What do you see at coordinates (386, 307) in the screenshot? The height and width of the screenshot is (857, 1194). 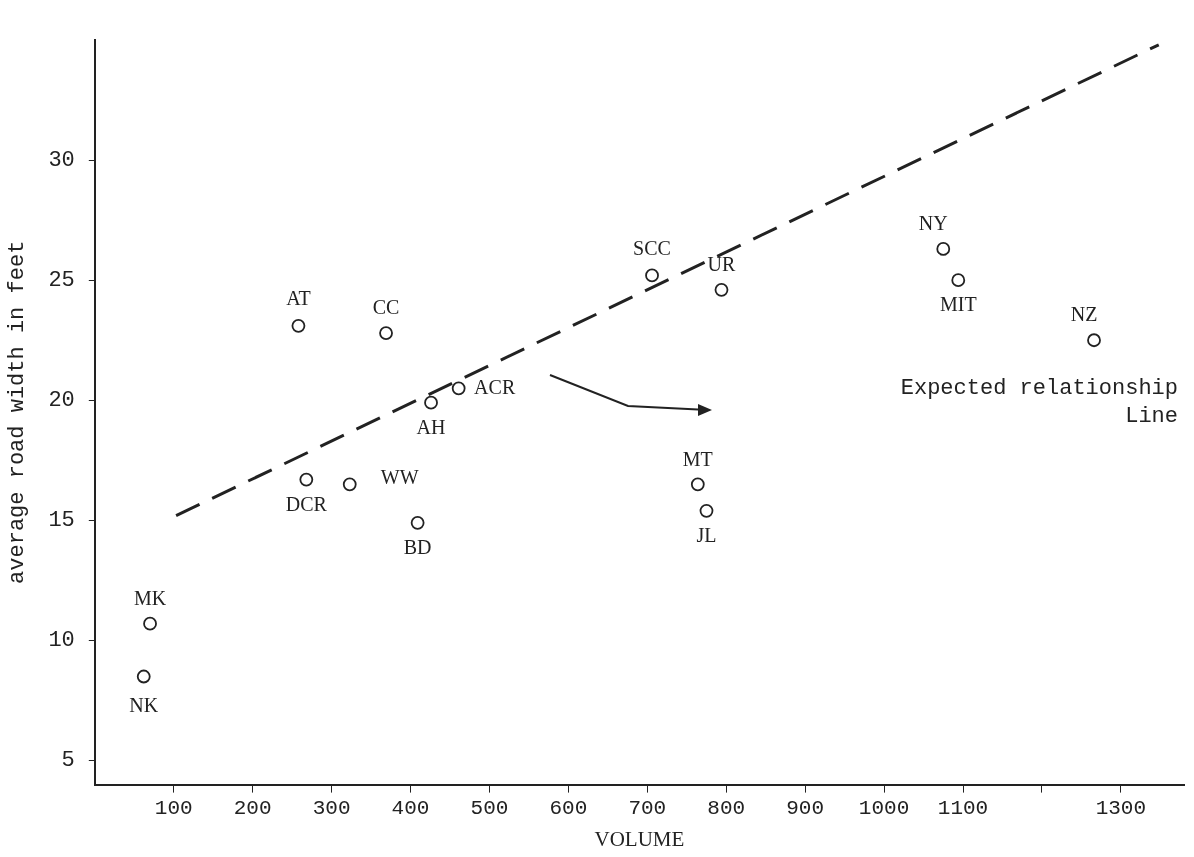 I see `annotation: CC` at bounding box center [386, 307].